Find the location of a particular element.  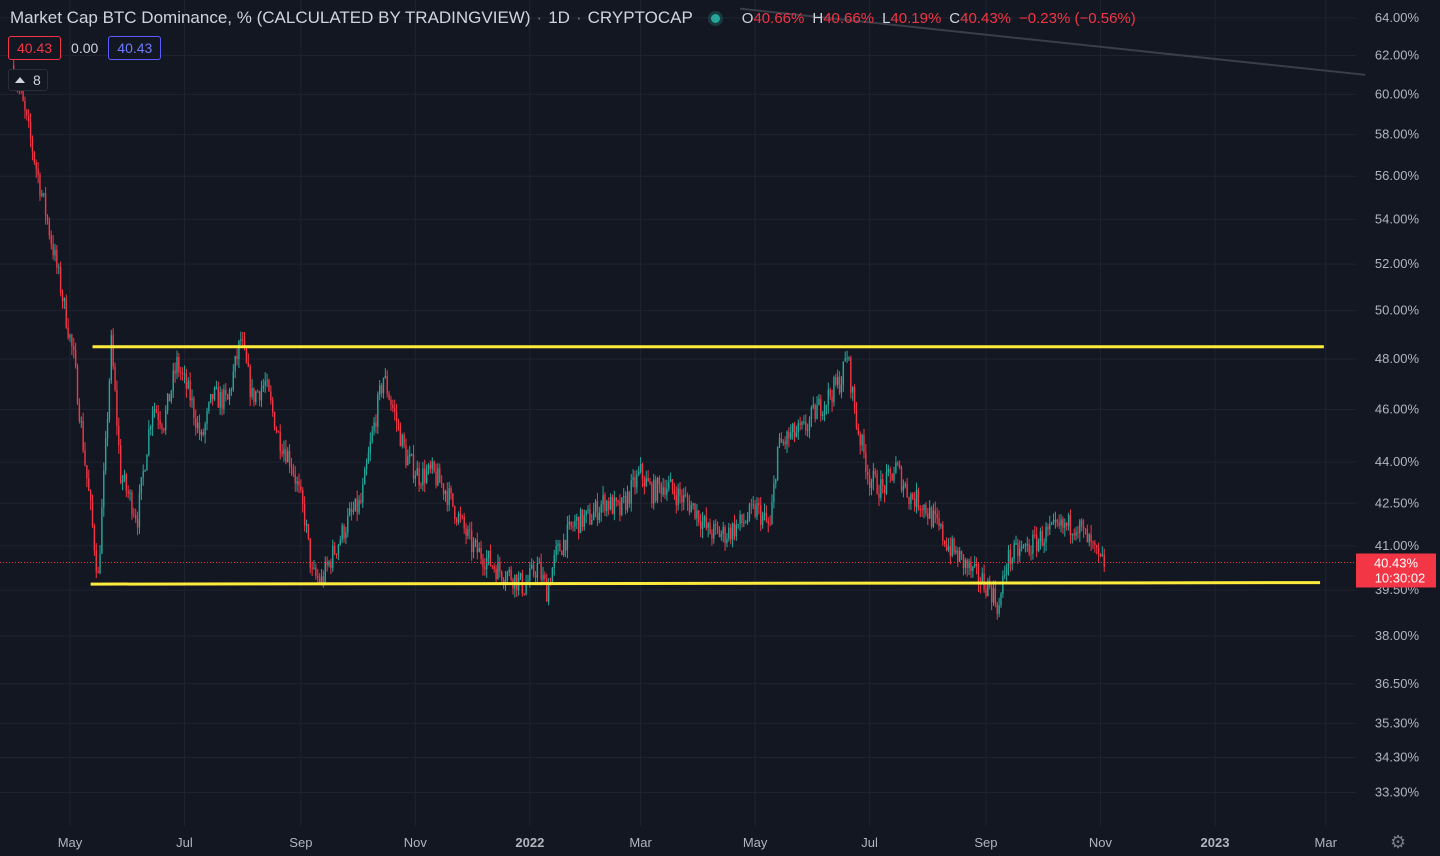

sell-price-button: 40.43 is located at coordinates (35, 48).